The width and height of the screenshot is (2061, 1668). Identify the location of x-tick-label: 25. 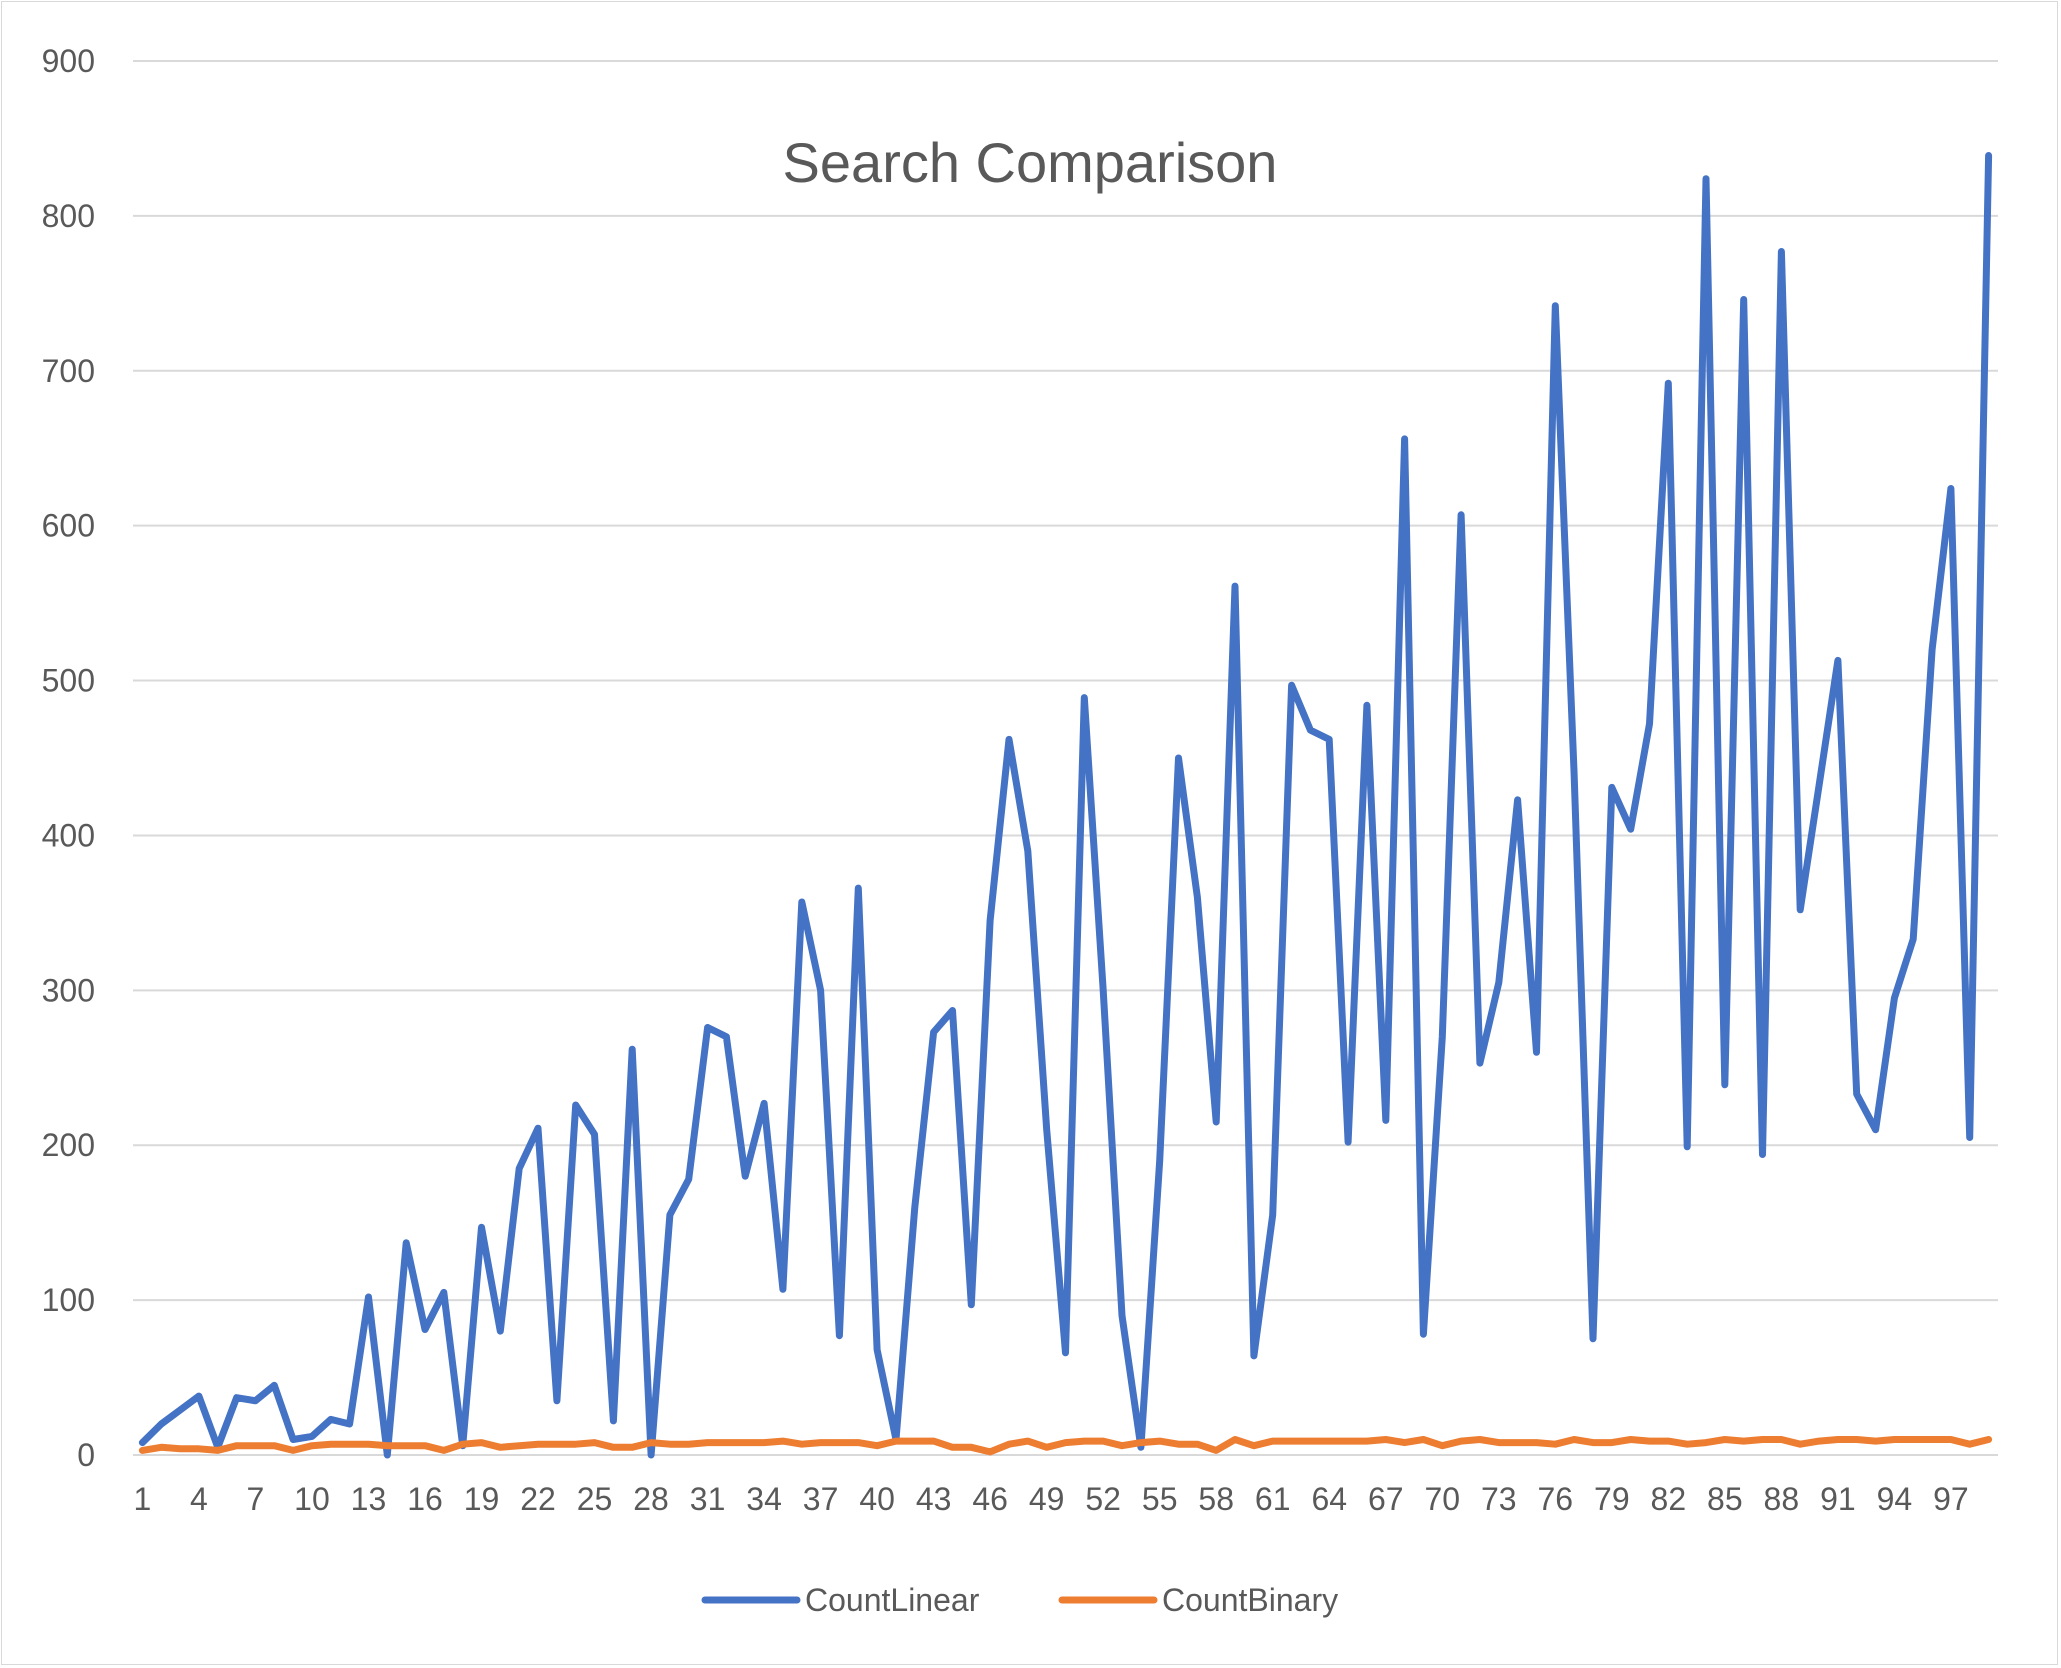
(595, 1499).